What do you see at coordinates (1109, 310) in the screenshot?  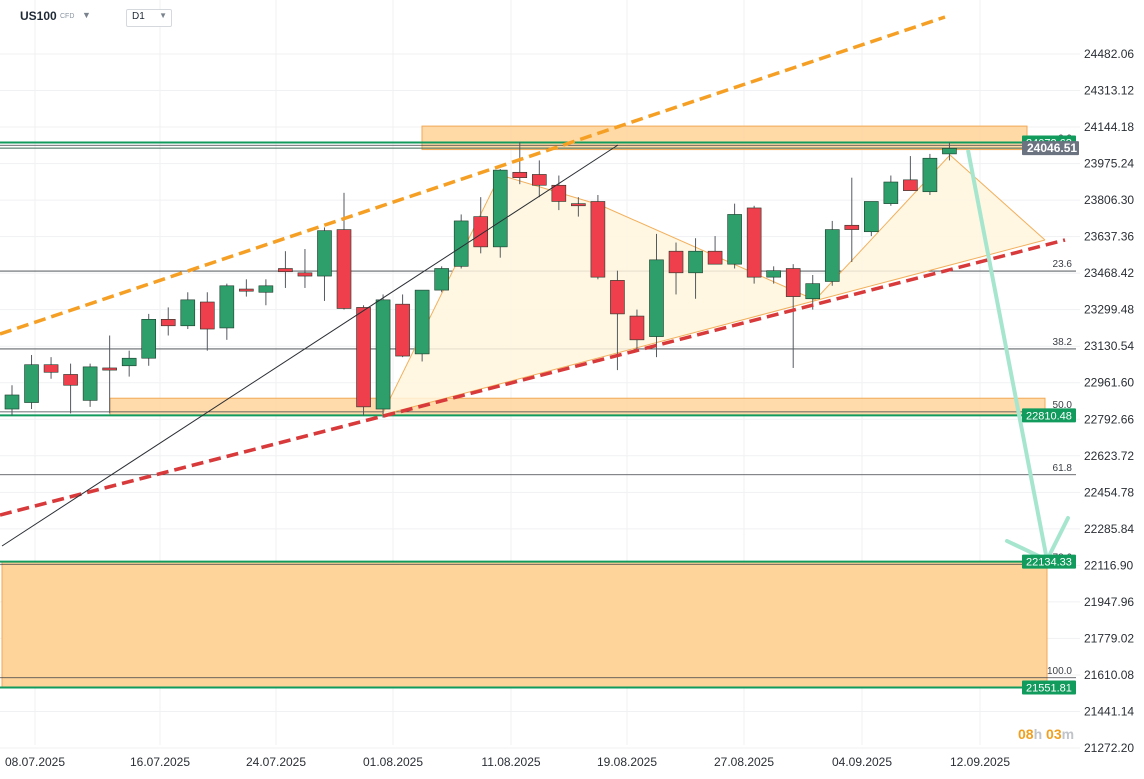 I see `y-tick-label: 23299.48` at bounding box center [1109, 310].